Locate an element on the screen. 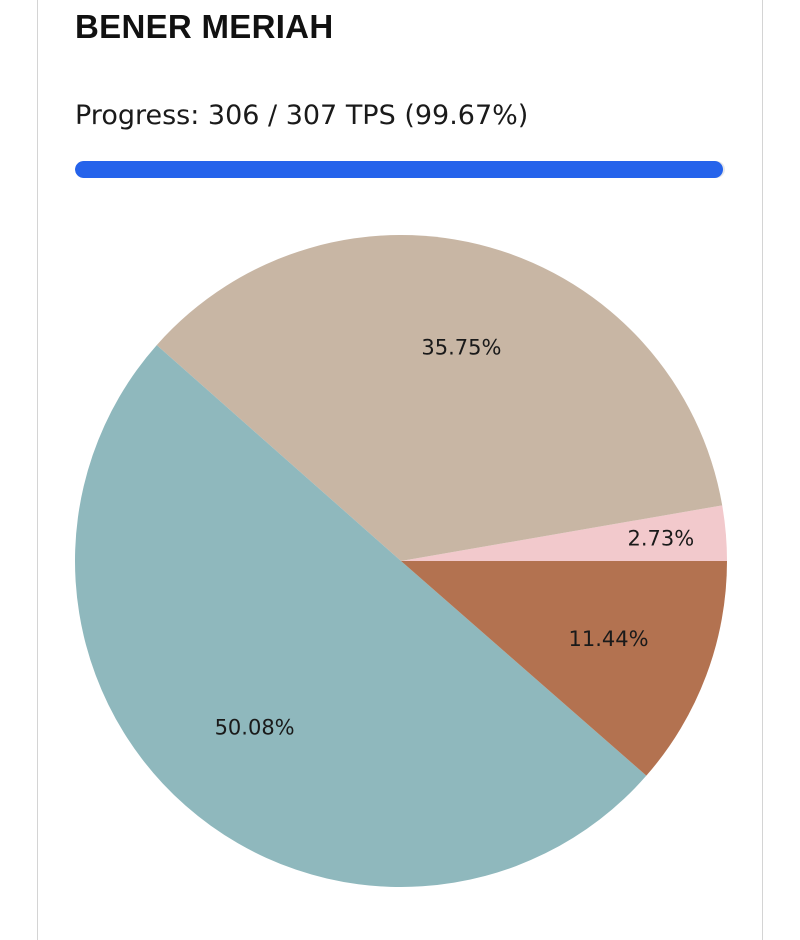 The height and width of the screenshot is (940, 800). pie-slice-label: 35.75% is located at coordinates (461, 348).